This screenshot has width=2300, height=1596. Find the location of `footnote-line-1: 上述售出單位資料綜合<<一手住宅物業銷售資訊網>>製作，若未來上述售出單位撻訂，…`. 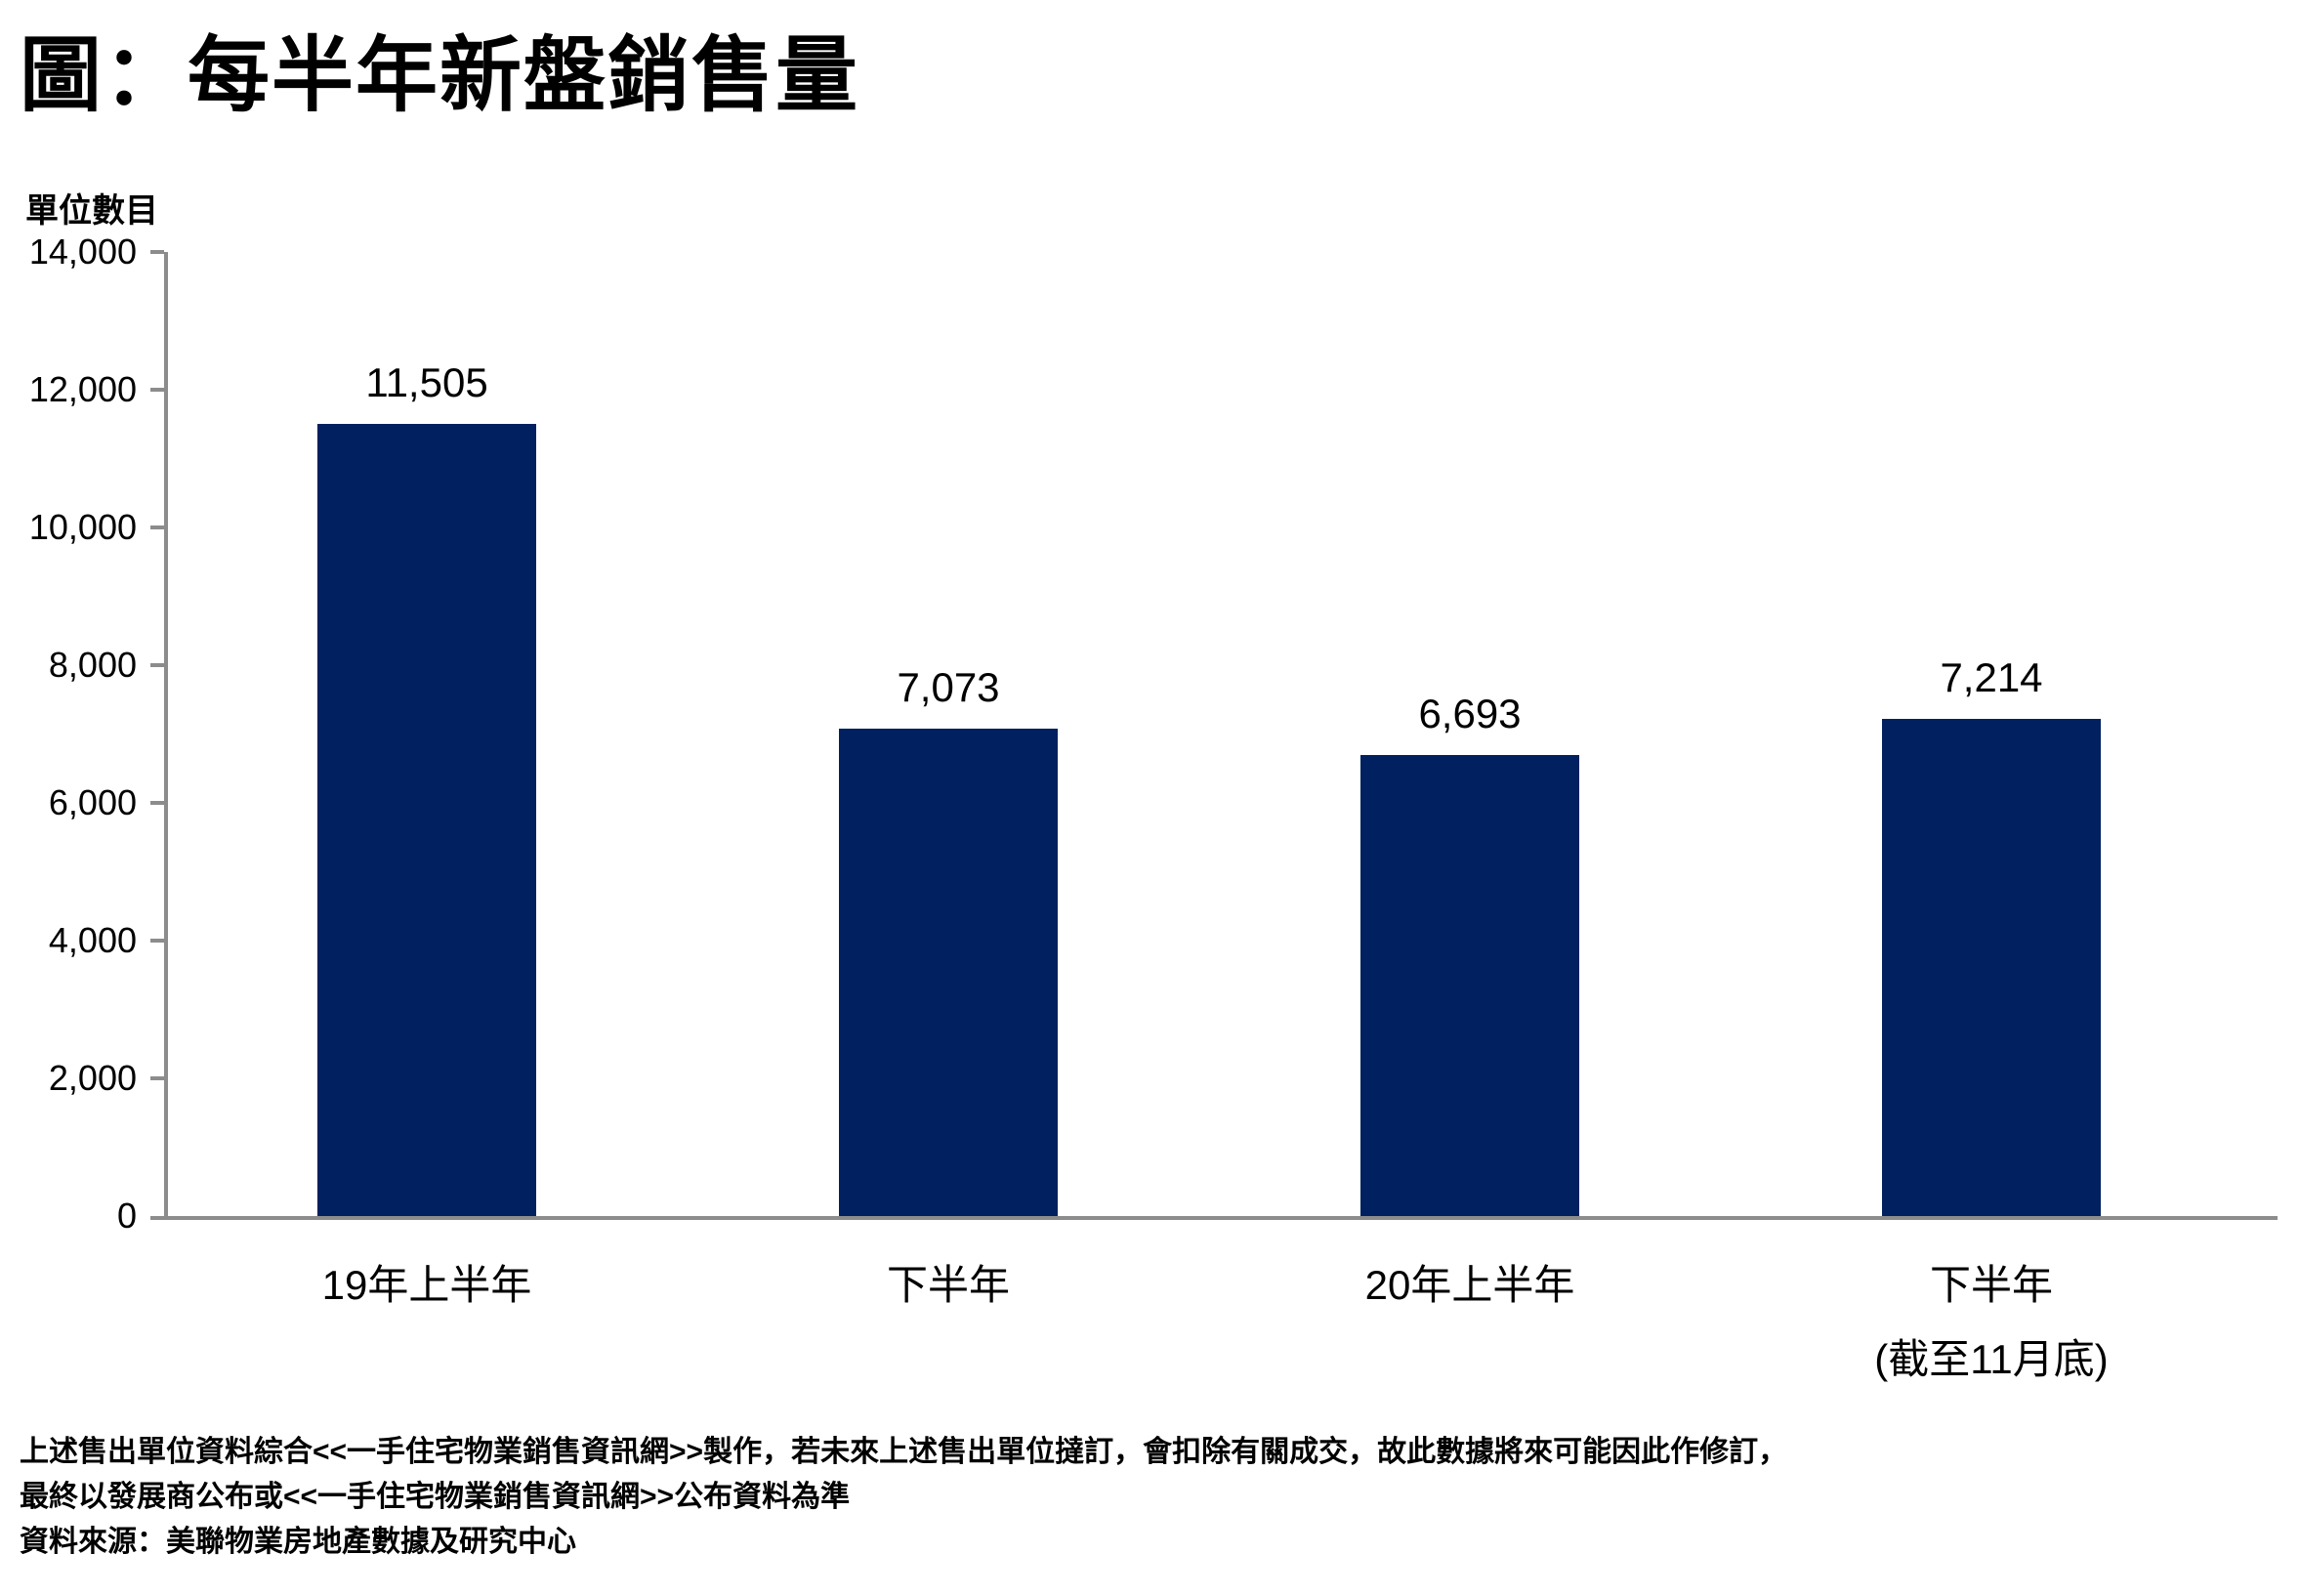

footnote-line-1: 上述售出單位資料綜合<<一手住宅物業銷售資訊網>>製作，若未來上述售出單位撻訂，… is located at coordinates (904, 1452).